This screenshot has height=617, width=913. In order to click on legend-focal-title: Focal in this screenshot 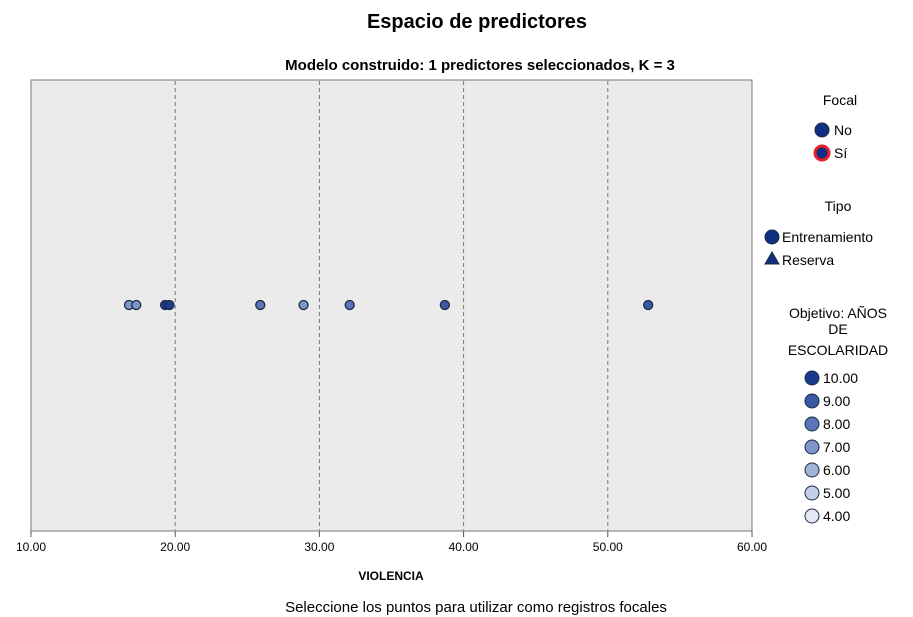, I will do `click(840, 100)`.